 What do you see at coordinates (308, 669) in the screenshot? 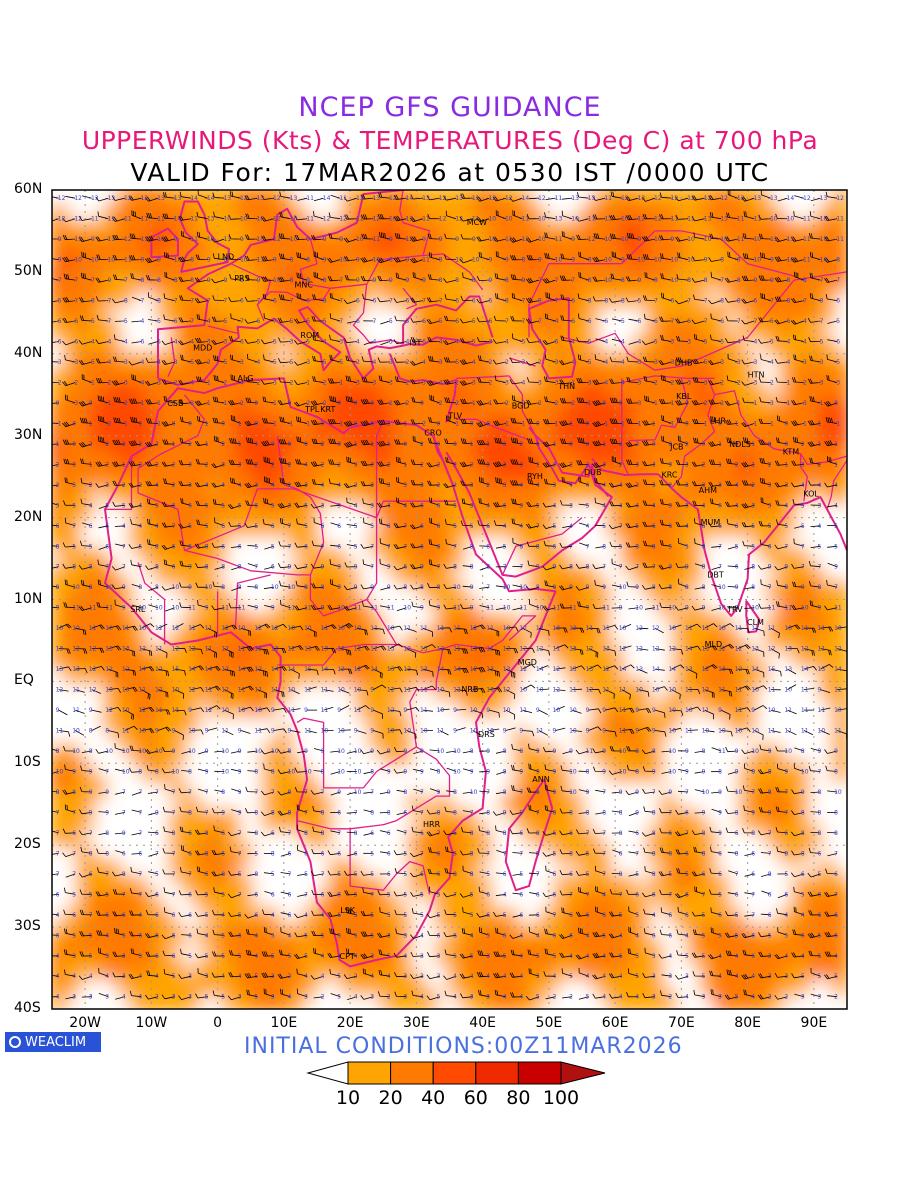
I see `svg-text: 15` at bounding box center [308, 669].